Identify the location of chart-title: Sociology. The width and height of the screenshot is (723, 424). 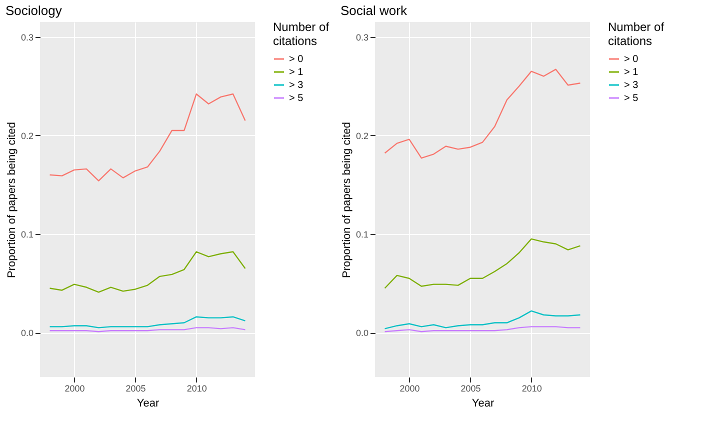
(33, 10).